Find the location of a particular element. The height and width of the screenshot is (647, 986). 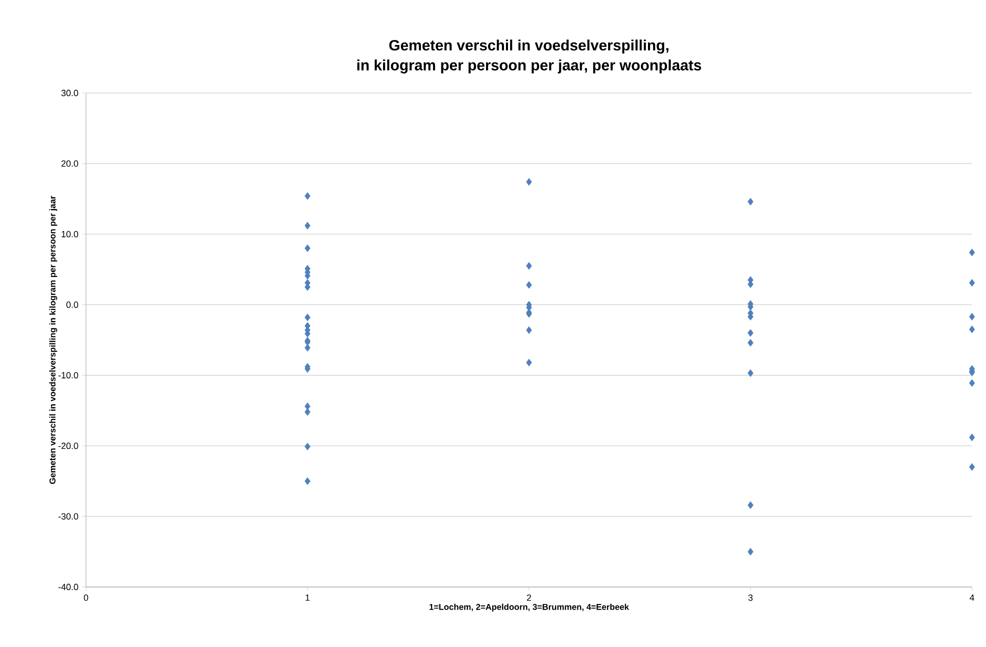

y-tick-label: 0.0 is located at coordinates (72, 305).